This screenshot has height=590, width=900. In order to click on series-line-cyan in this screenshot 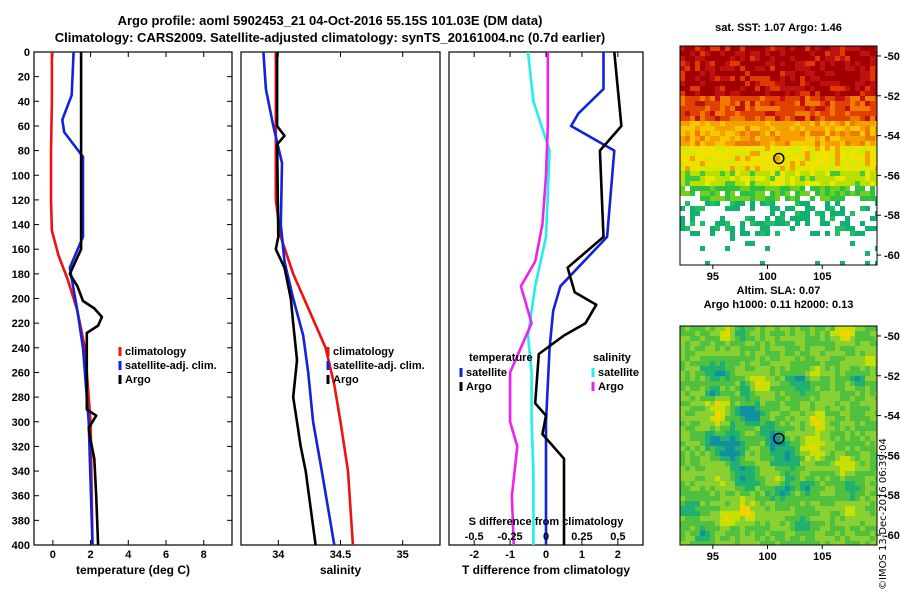, I will do `click(538, 298)`.